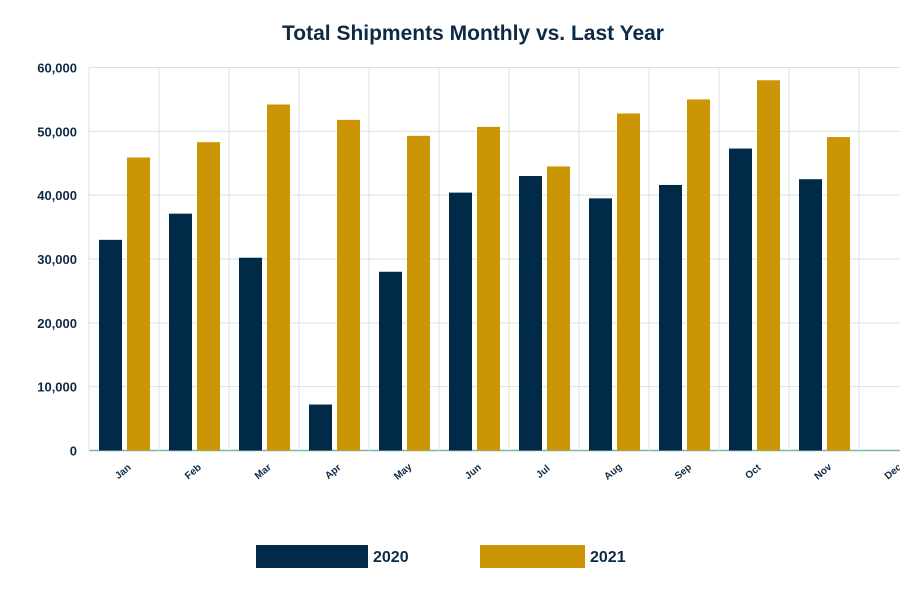 This screenshot has width=900, height=600. I want to click on x-tick-label: Feb, so click(193, 472).